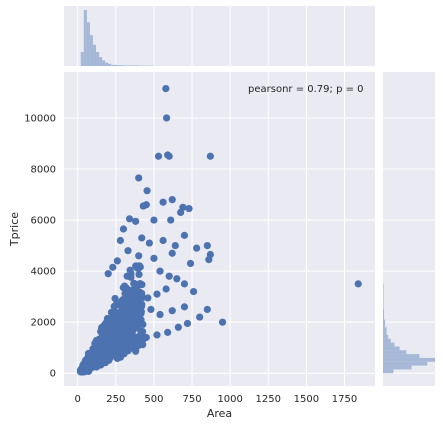 The width and height of the screenshot is (443, 430). Describe the element at coordinates (43, 170) in the screenshot. I see `y-tick-label: 8000` at that location.